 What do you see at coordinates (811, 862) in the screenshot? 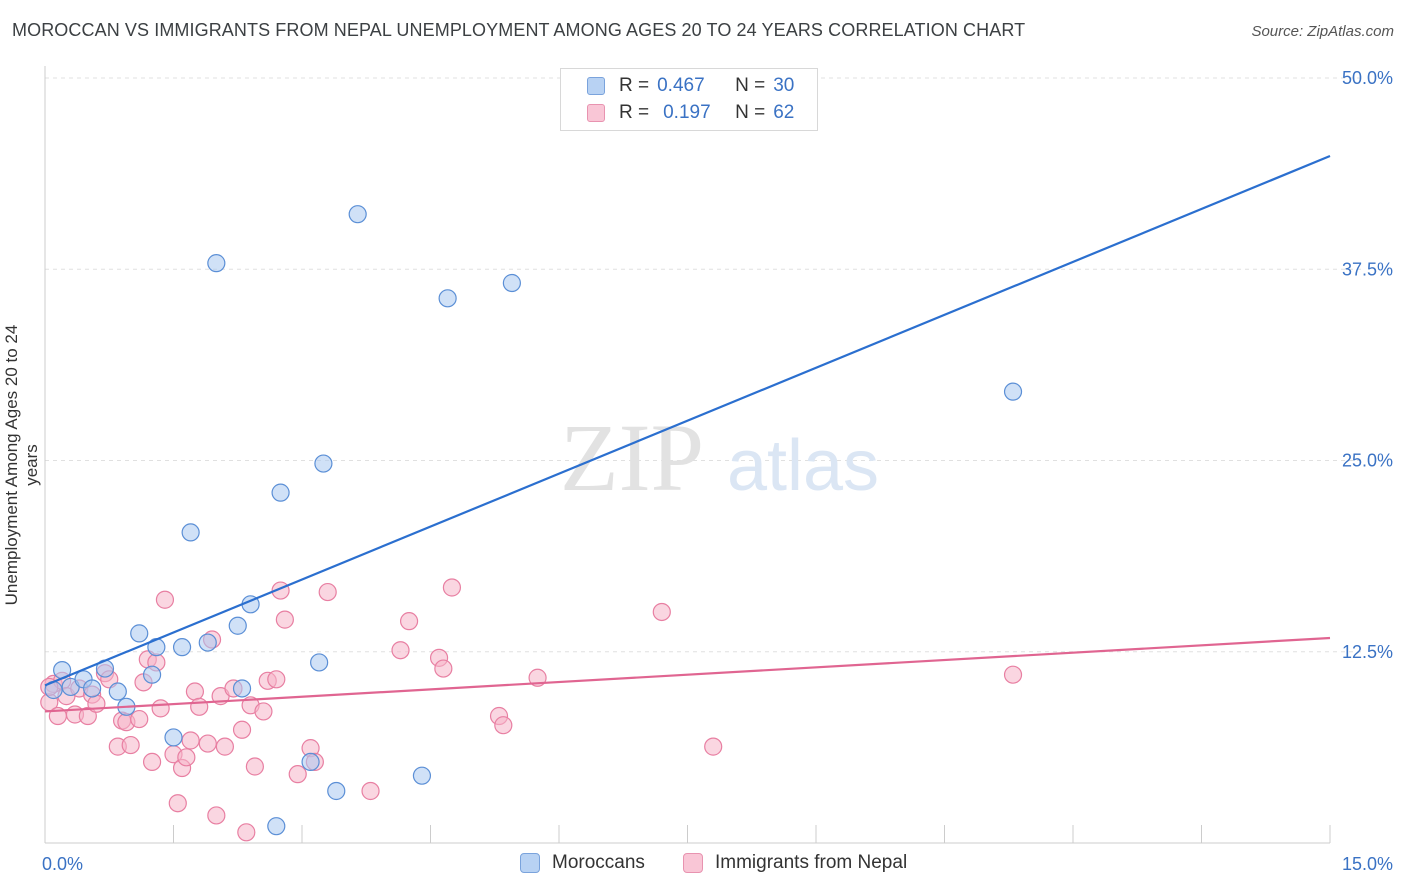
I see `series-label-nepal: Immigrants from Nepal` at bounding box center [811, 862].